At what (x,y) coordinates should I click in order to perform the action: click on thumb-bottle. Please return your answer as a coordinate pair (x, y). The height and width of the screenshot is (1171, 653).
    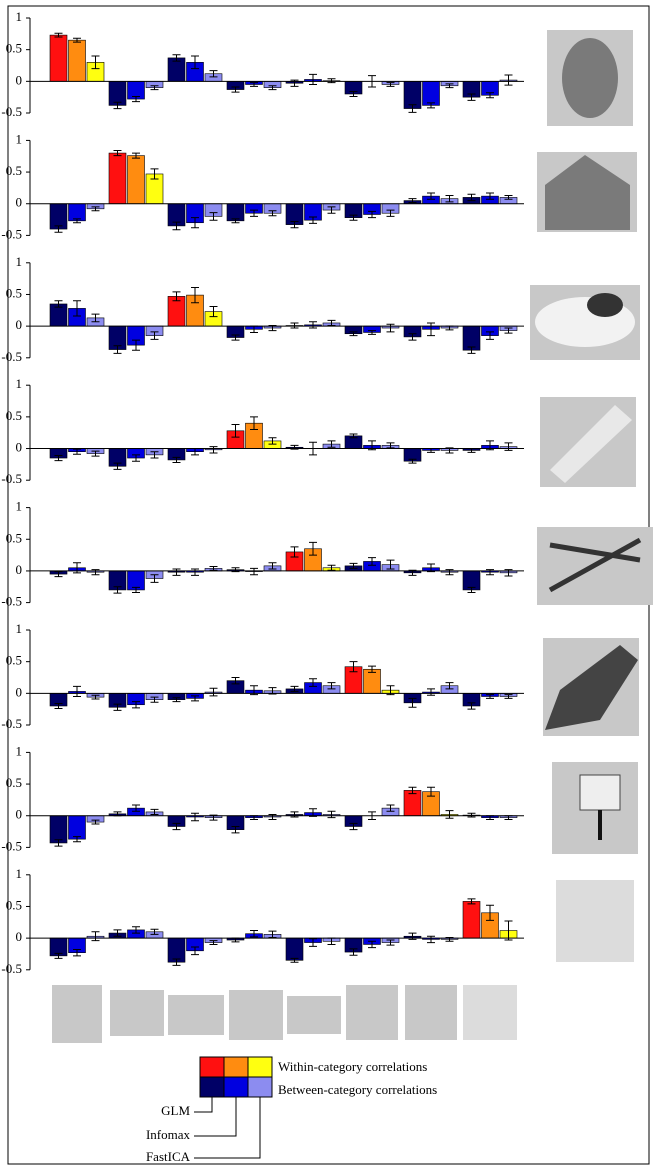
    Looking at the image, I should click on (256, 1015).